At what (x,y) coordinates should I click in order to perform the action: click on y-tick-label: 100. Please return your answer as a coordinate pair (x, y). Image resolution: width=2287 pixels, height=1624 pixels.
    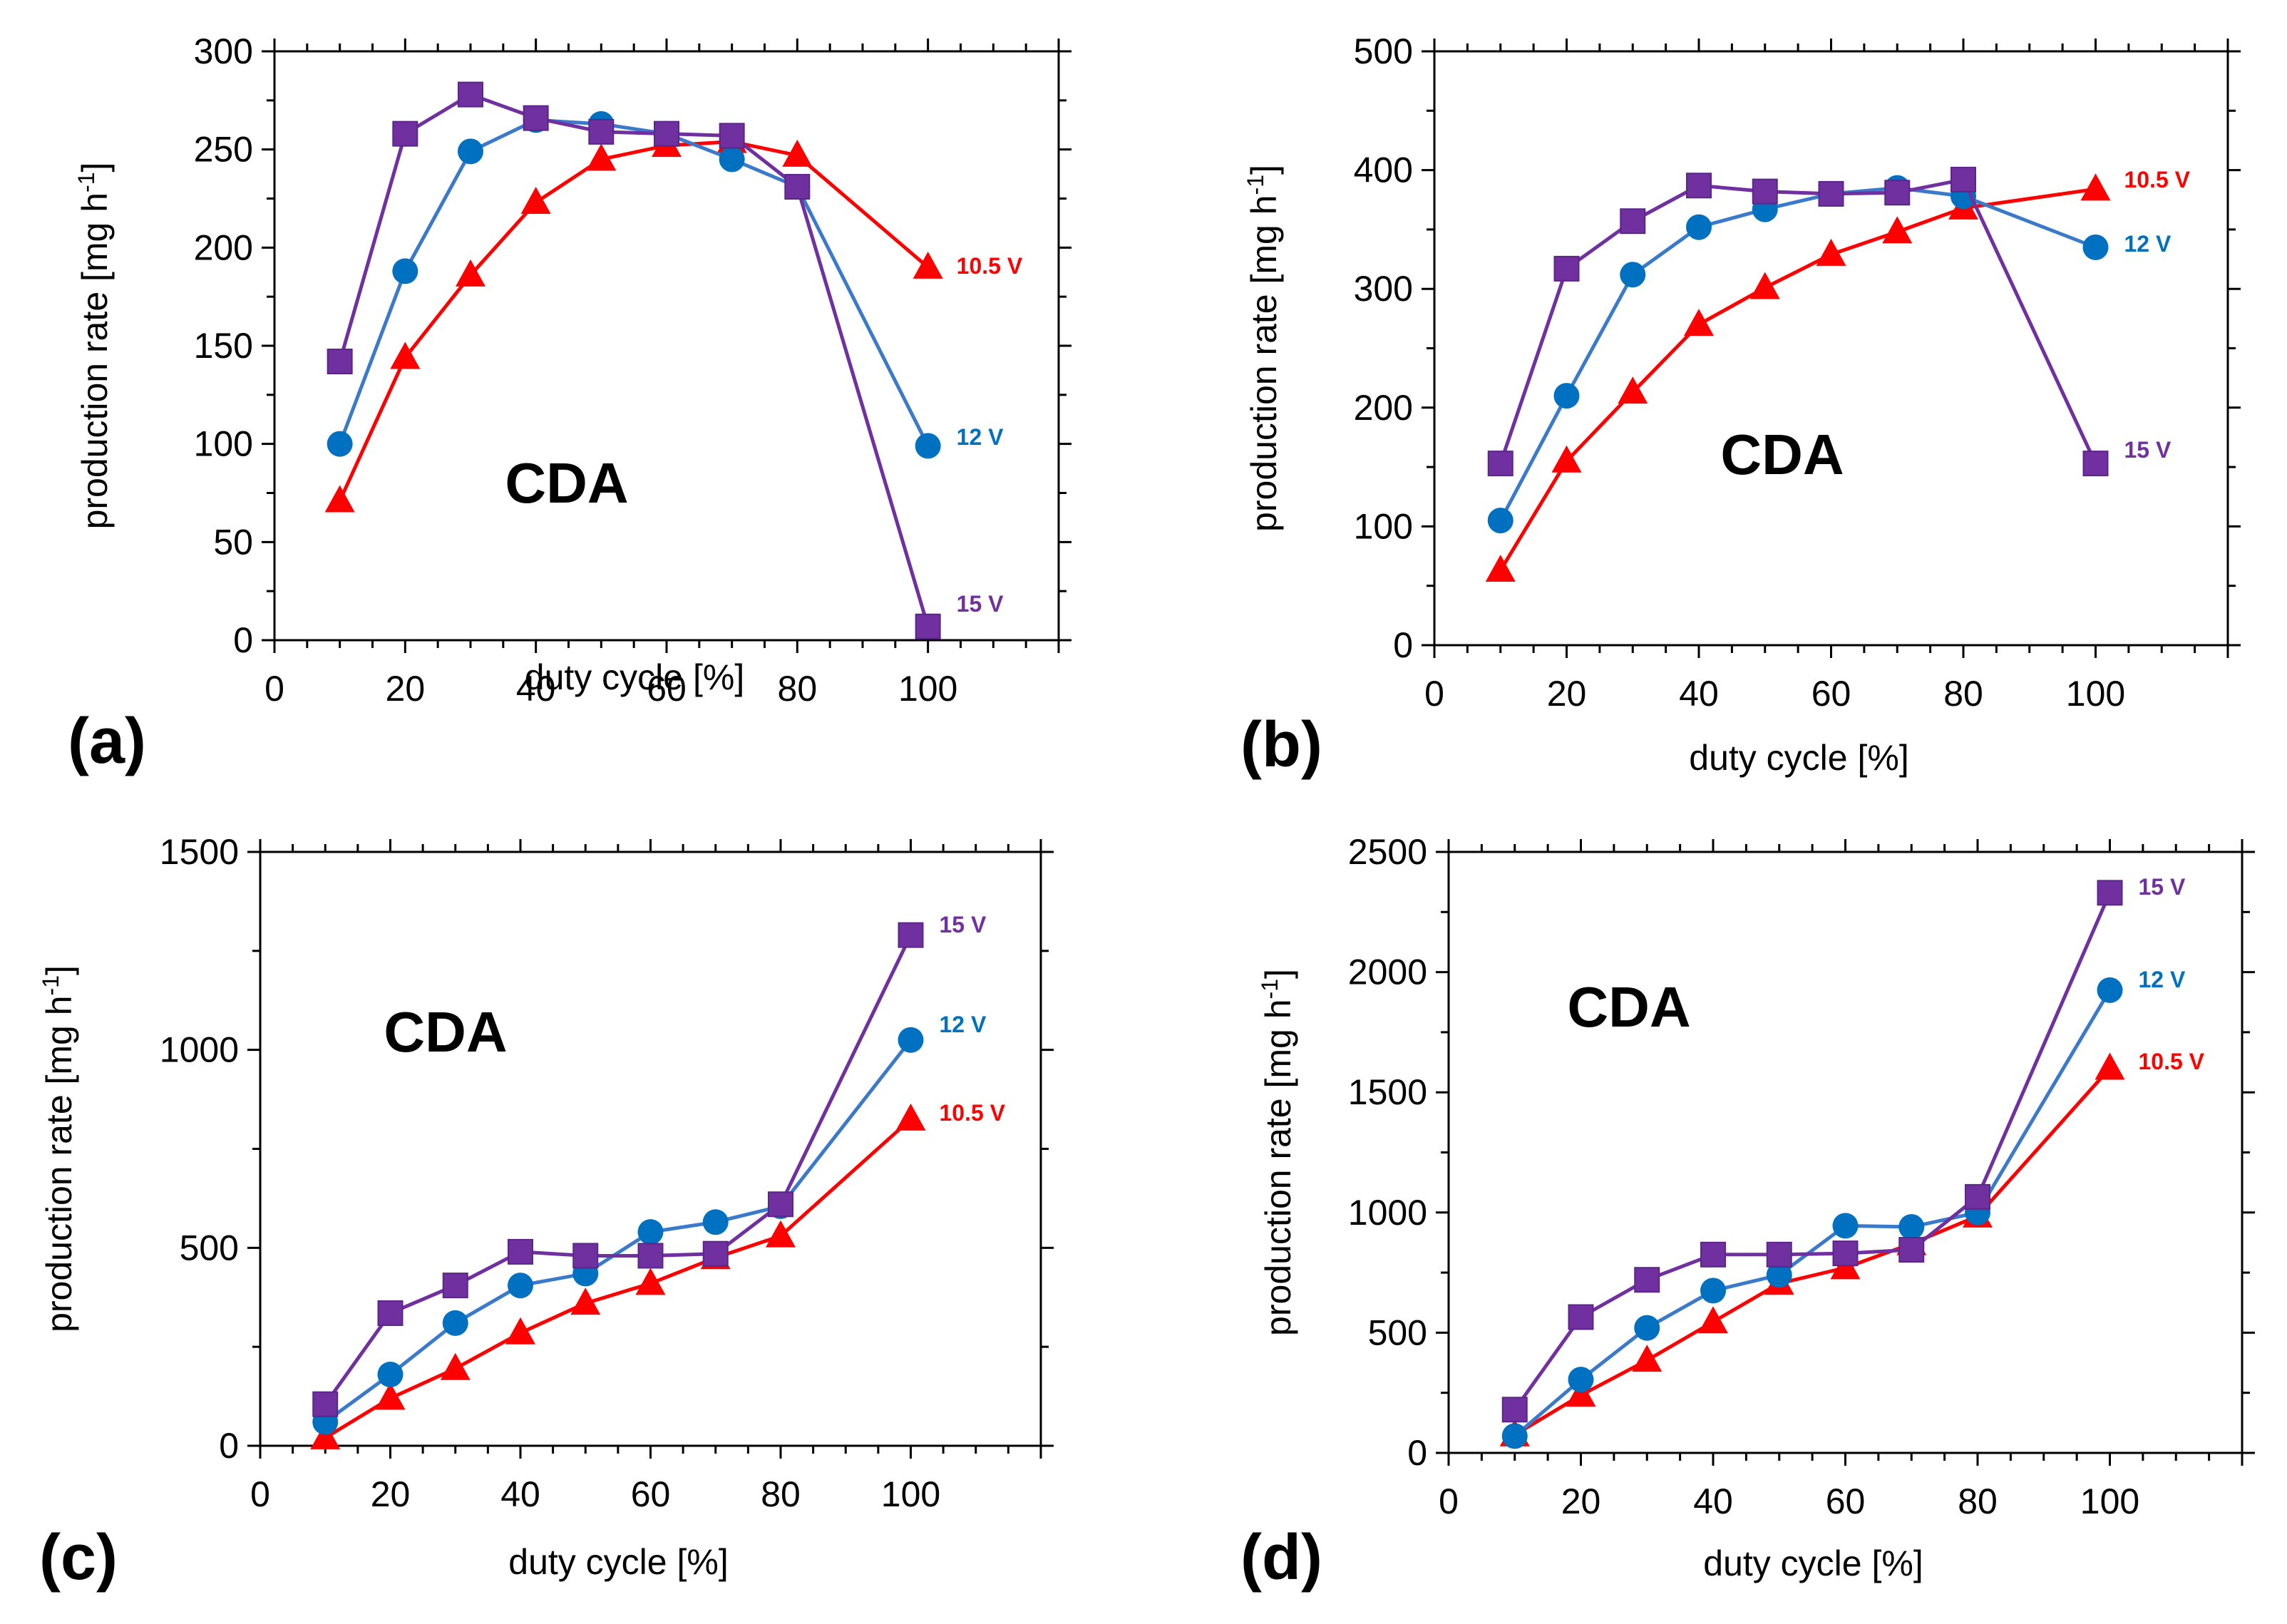
    Looking at the image, I should click on (1383, 526).